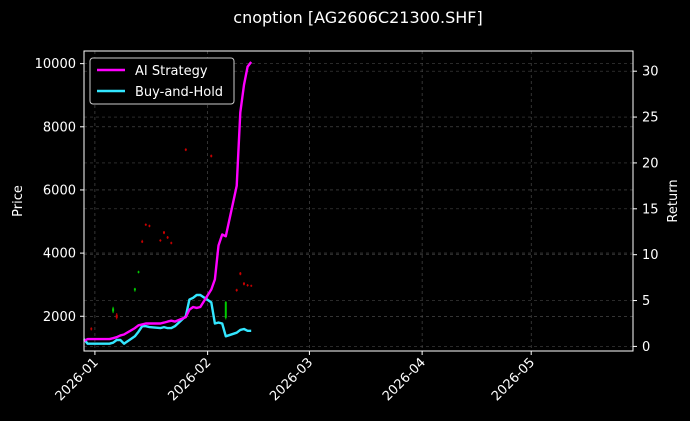  I want to click on y2-tick-label-10: 10, so click(650, 255).